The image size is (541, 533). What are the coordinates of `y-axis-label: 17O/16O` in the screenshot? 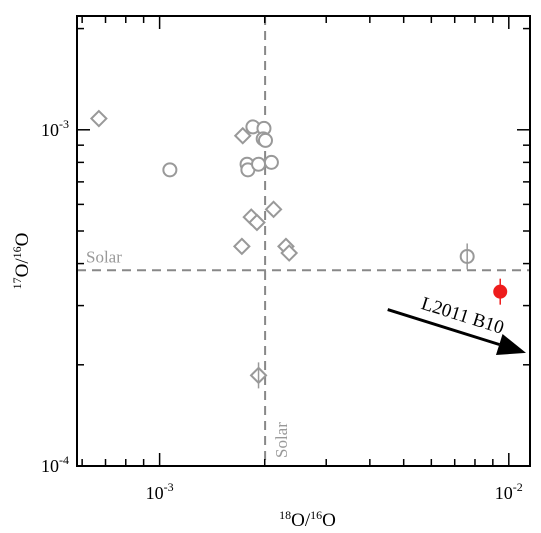 It's located at (21, 261).